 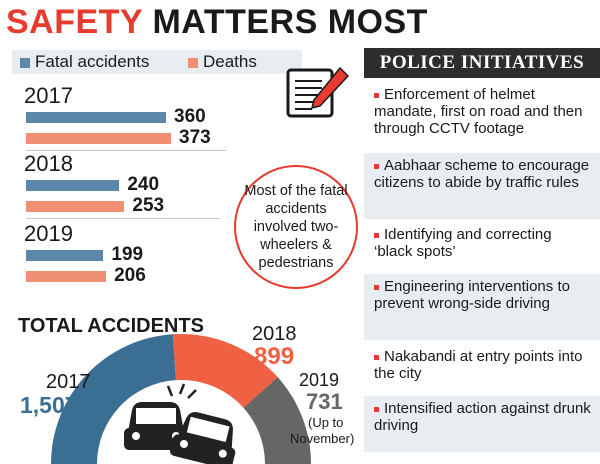 I want to click on legend-fatal: Fatal accidents, so click(x=84, y=62).